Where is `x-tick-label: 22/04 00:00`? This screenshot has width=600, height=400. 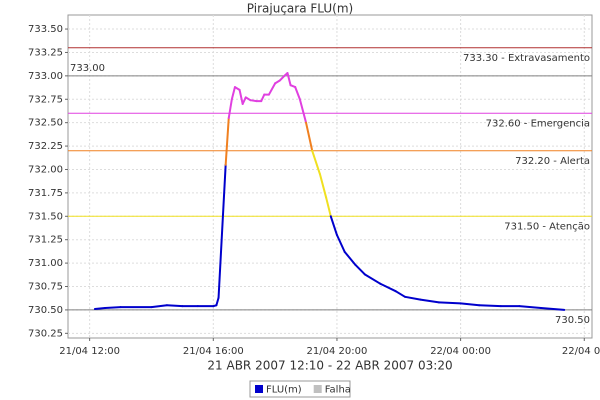 x-tick-label: 22/04 00:00 is located at coordinates (460, 351).